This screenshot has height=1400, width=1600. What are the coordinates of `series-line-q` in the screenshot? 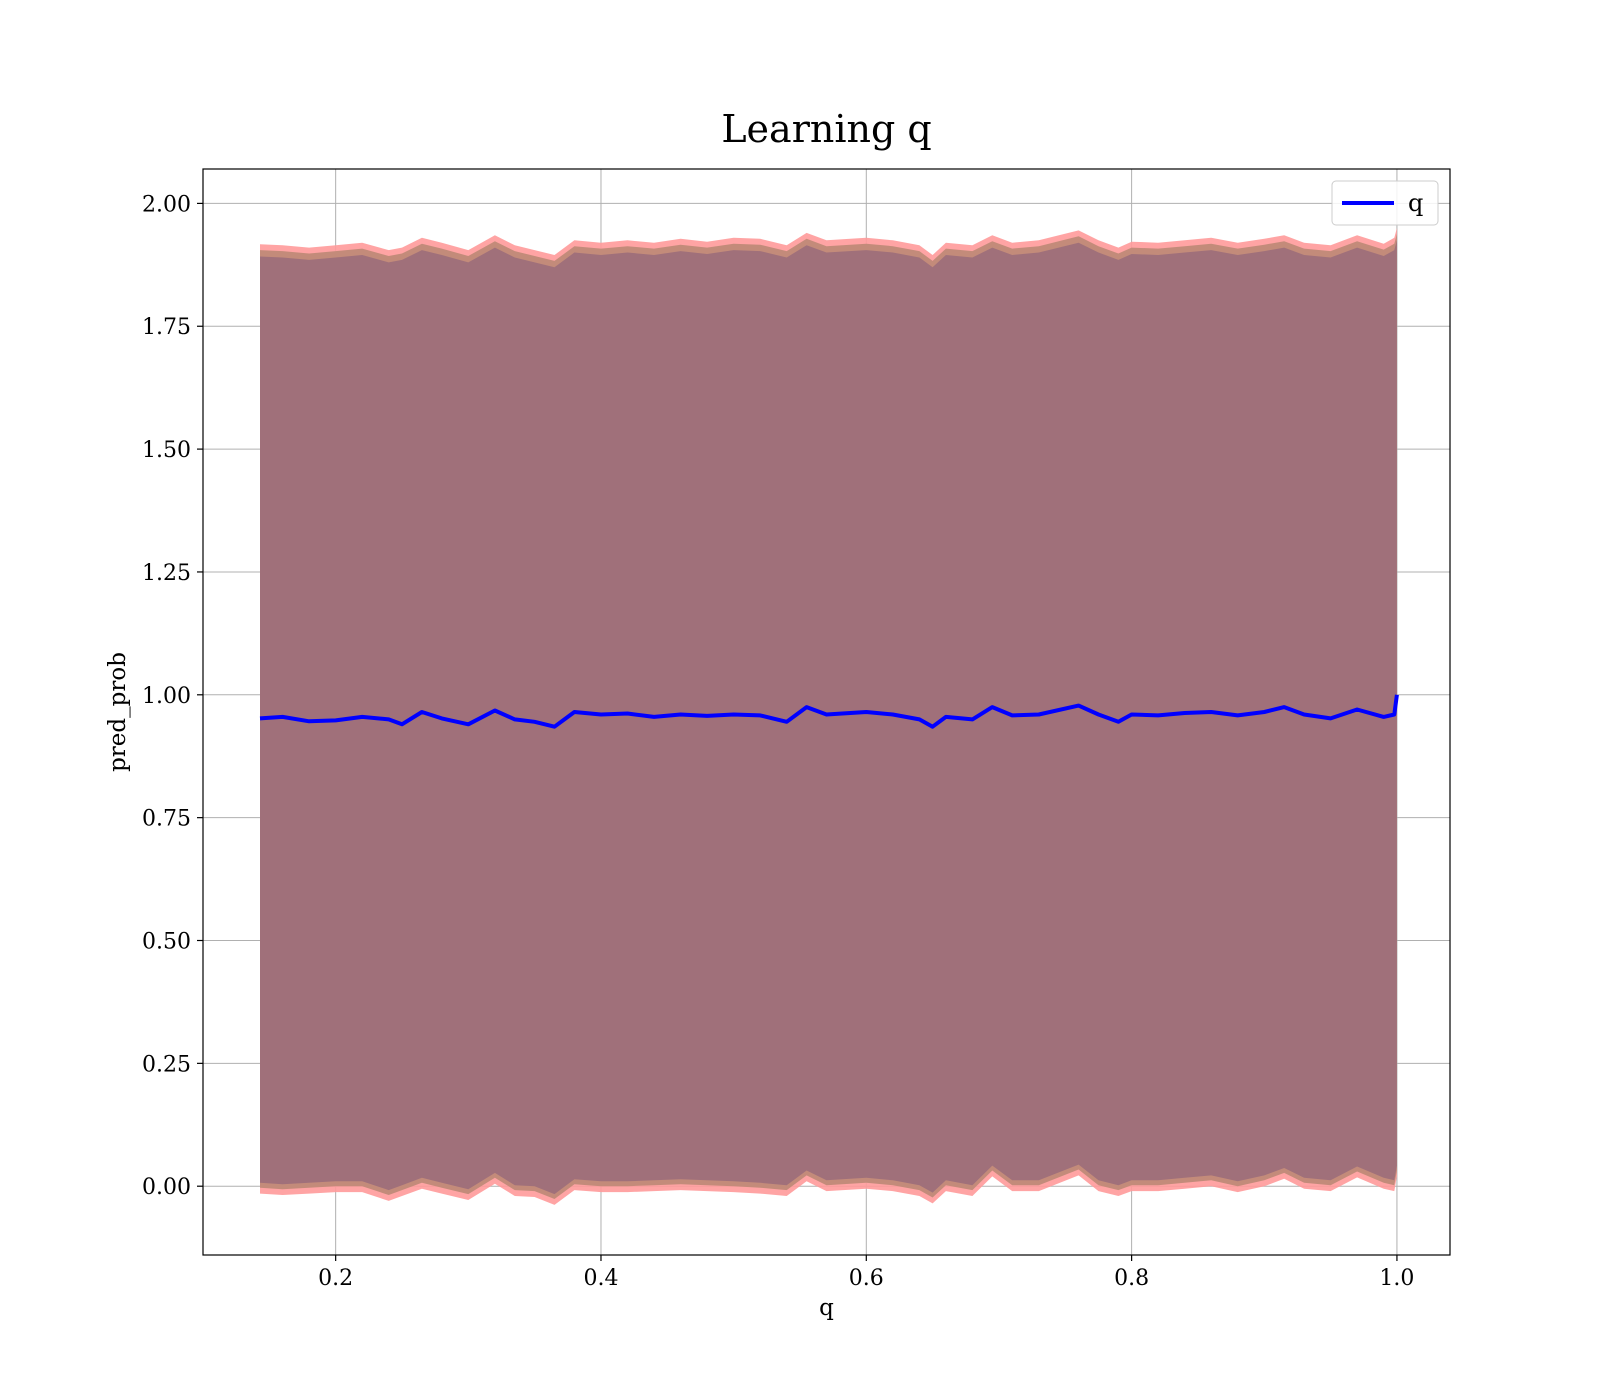 It's located at (829, 711).